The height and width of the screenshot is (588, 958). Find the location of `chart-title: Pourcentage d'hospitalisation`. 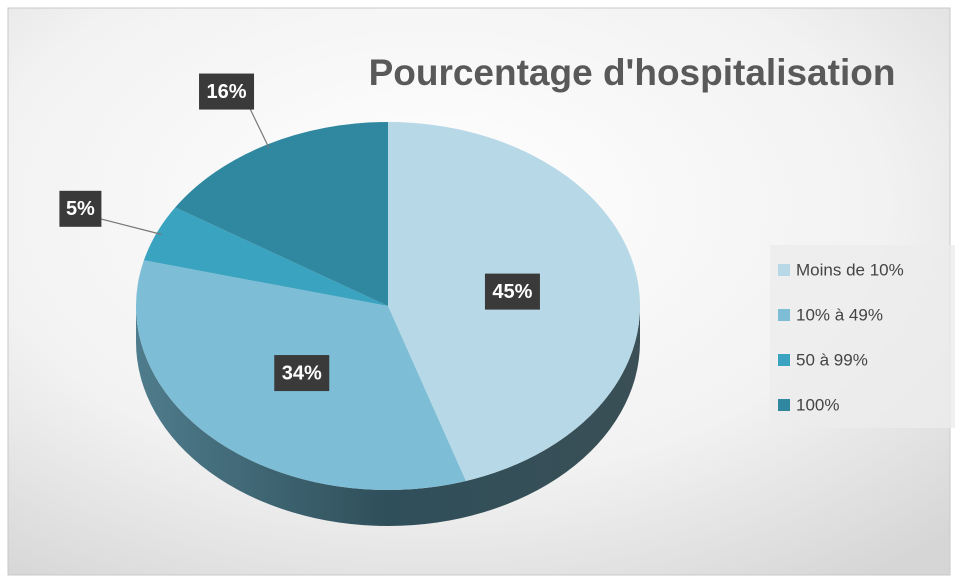

chart-title: Pourcentage d'hospitalisation is located at coordinates (632, 72).